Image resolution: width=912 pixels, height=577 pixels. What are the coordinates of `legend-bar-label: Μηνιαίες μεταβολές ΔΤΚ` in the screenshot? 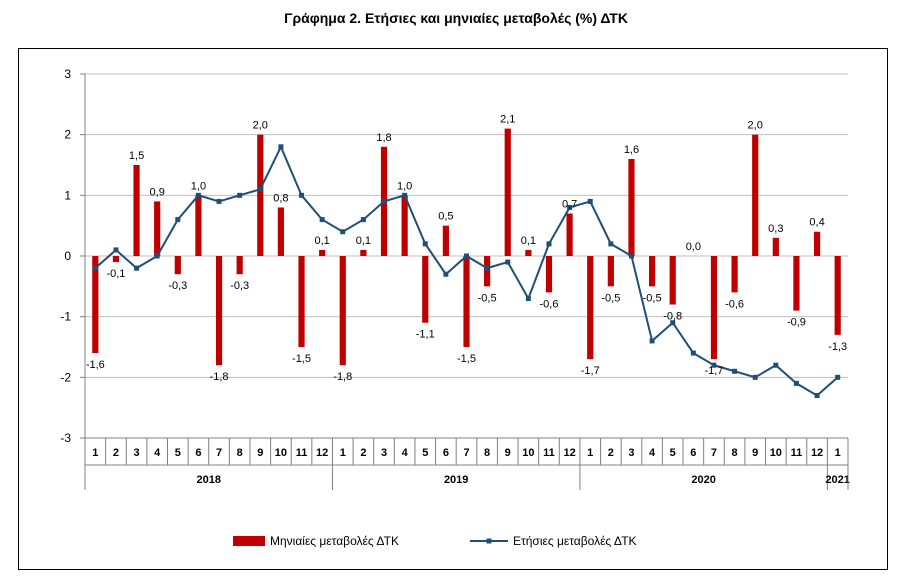 It's located at (334, 541).